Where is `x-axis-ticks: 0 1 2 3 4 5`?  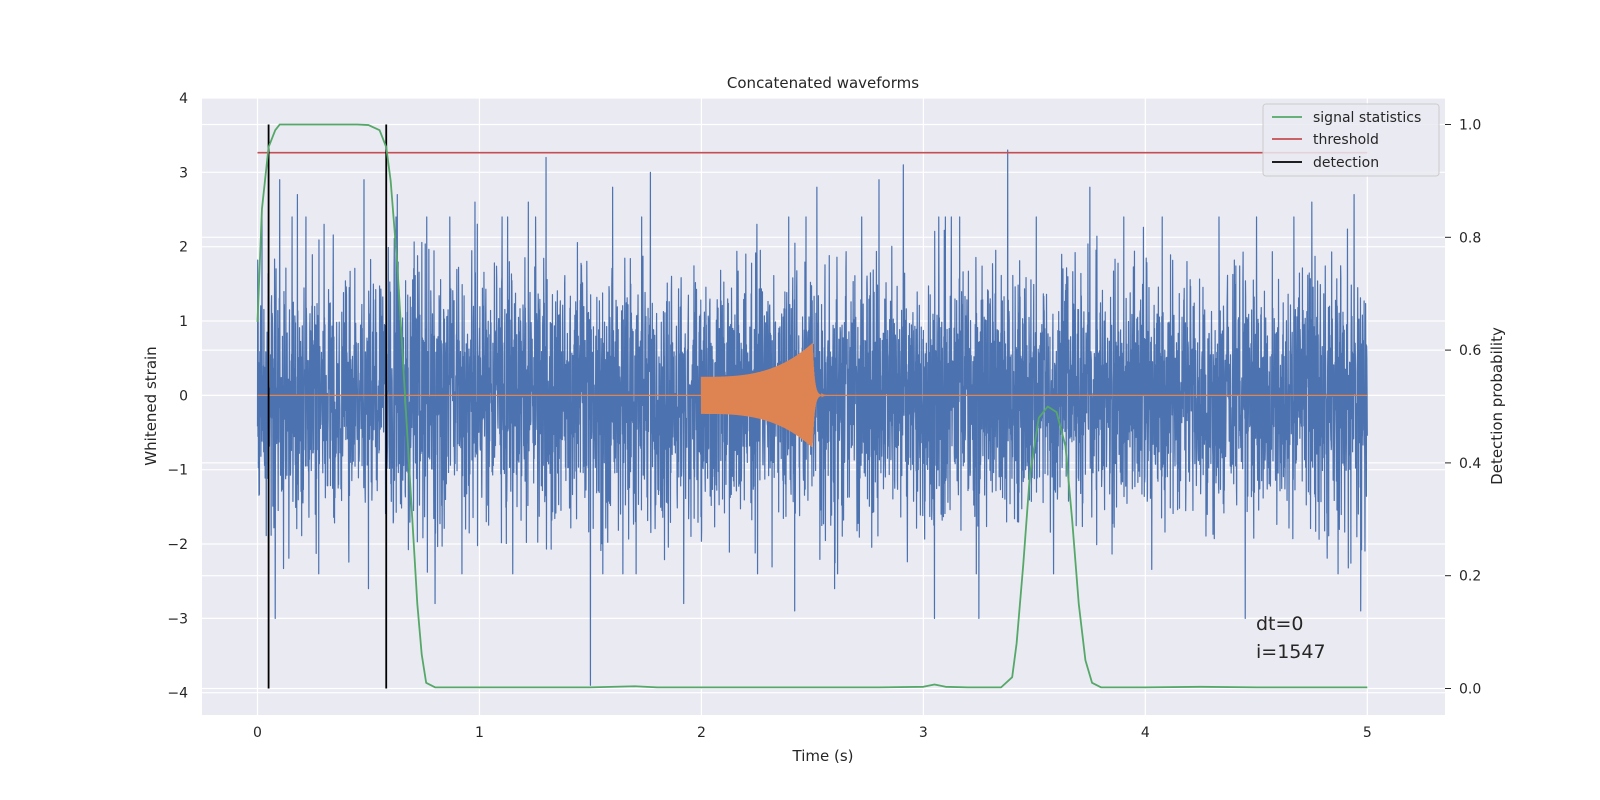 x-axis-ticks: 0 1 2 3 4 5 is located at coordinates (812, 733).